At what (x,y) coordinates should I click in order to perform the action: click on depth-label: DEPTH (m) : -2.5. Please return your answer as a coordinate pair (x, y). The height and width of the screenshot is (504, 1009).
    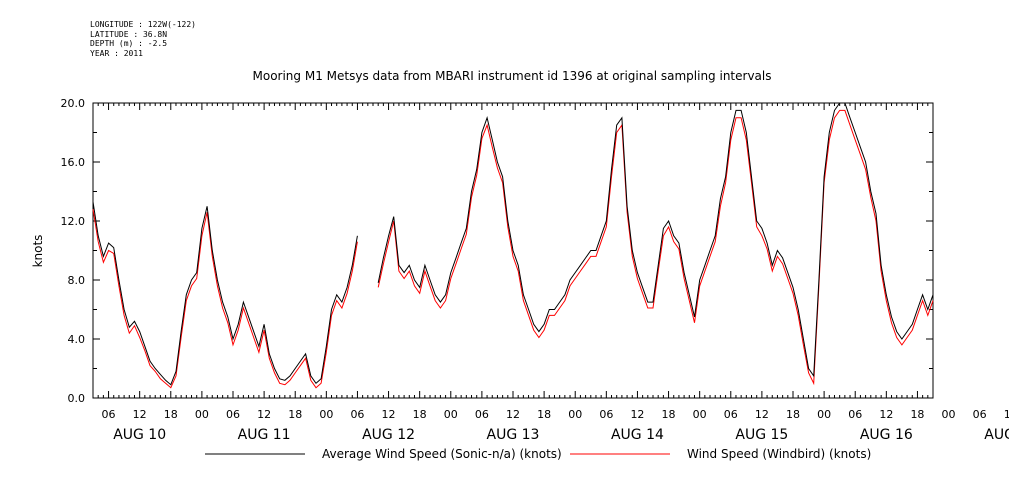
    Looking at the image, I should click on (129, 43).